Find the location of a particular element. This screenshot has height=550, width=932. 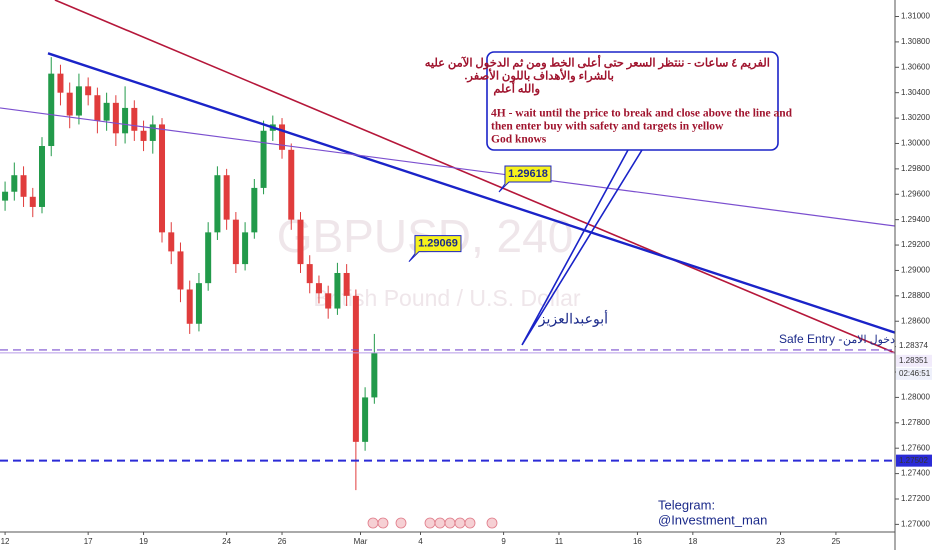

x-tick-label: 24 is located at coordinates (226, 541).